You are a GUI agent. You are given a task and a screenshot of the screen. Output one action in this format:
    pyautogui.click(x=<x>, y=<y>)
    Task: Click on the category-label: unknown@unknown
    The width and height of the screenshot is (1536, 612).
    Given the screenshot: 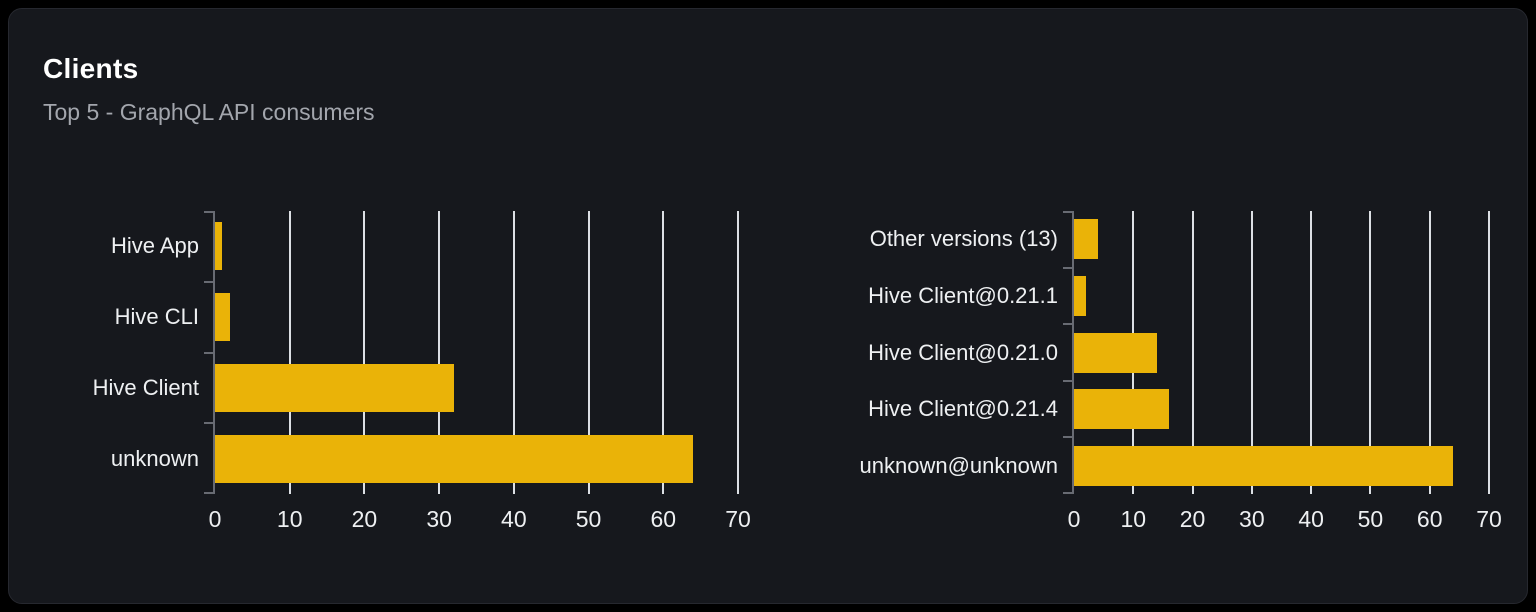 What is the action you would take?
    pyautogui.click(x=958, y=465)
    